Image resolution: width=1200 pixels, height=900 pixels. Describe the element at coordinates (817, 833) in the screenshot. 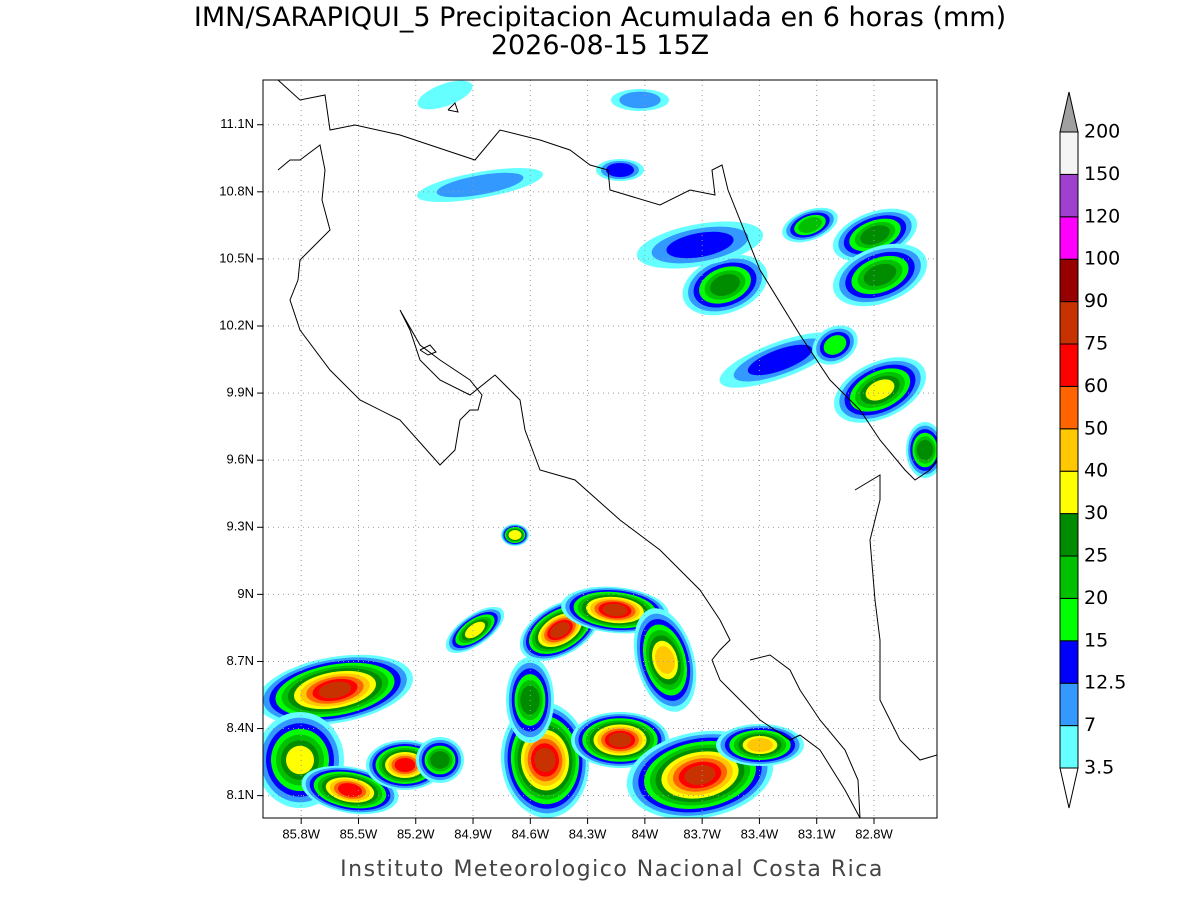

I see `lon-tick-label: 83.1W` at that location.